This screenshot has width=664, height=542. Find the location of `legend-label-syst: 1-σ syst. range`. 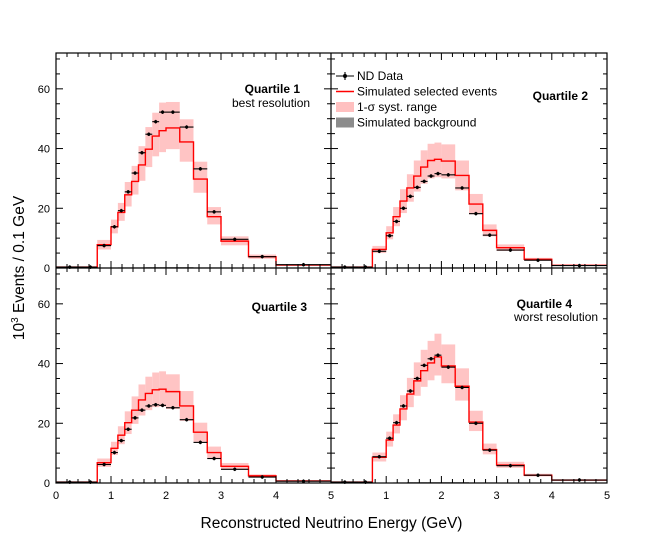

legend-label-syst: 1-σ syst. range is located at coordinates (397, 107).